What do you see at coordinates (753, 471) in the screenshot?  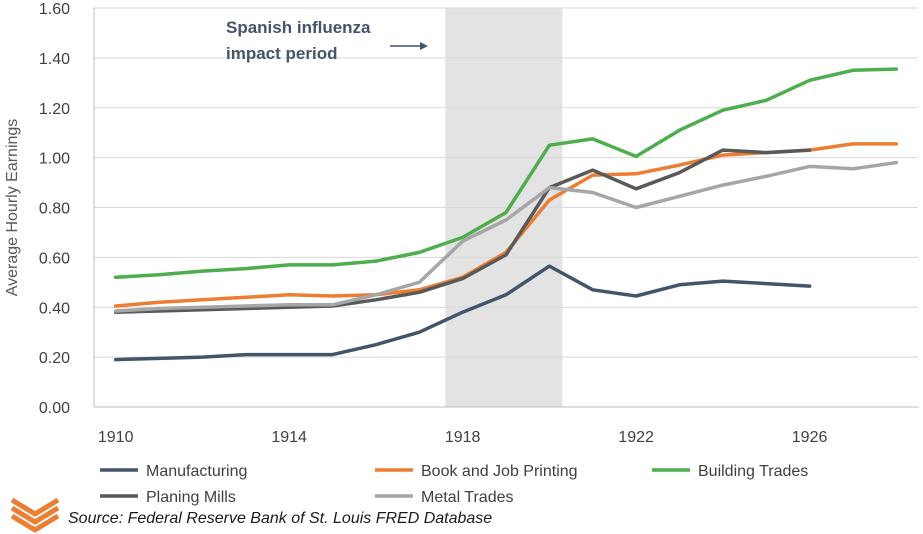 I see `legend-label-building-trades: Building Trades` at bounding box center [753, 471].